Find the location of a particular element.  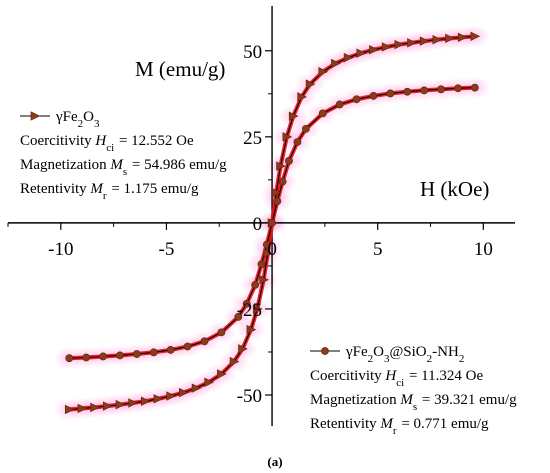

y-tick-label: 50 is located at coordinates (252, 52).